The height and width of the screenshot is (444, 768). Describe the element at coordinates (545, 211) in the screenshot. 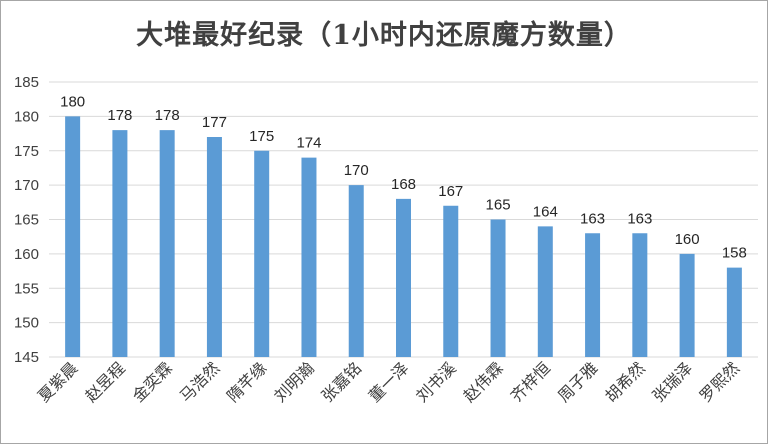

I see `data-label: 164` at that location.